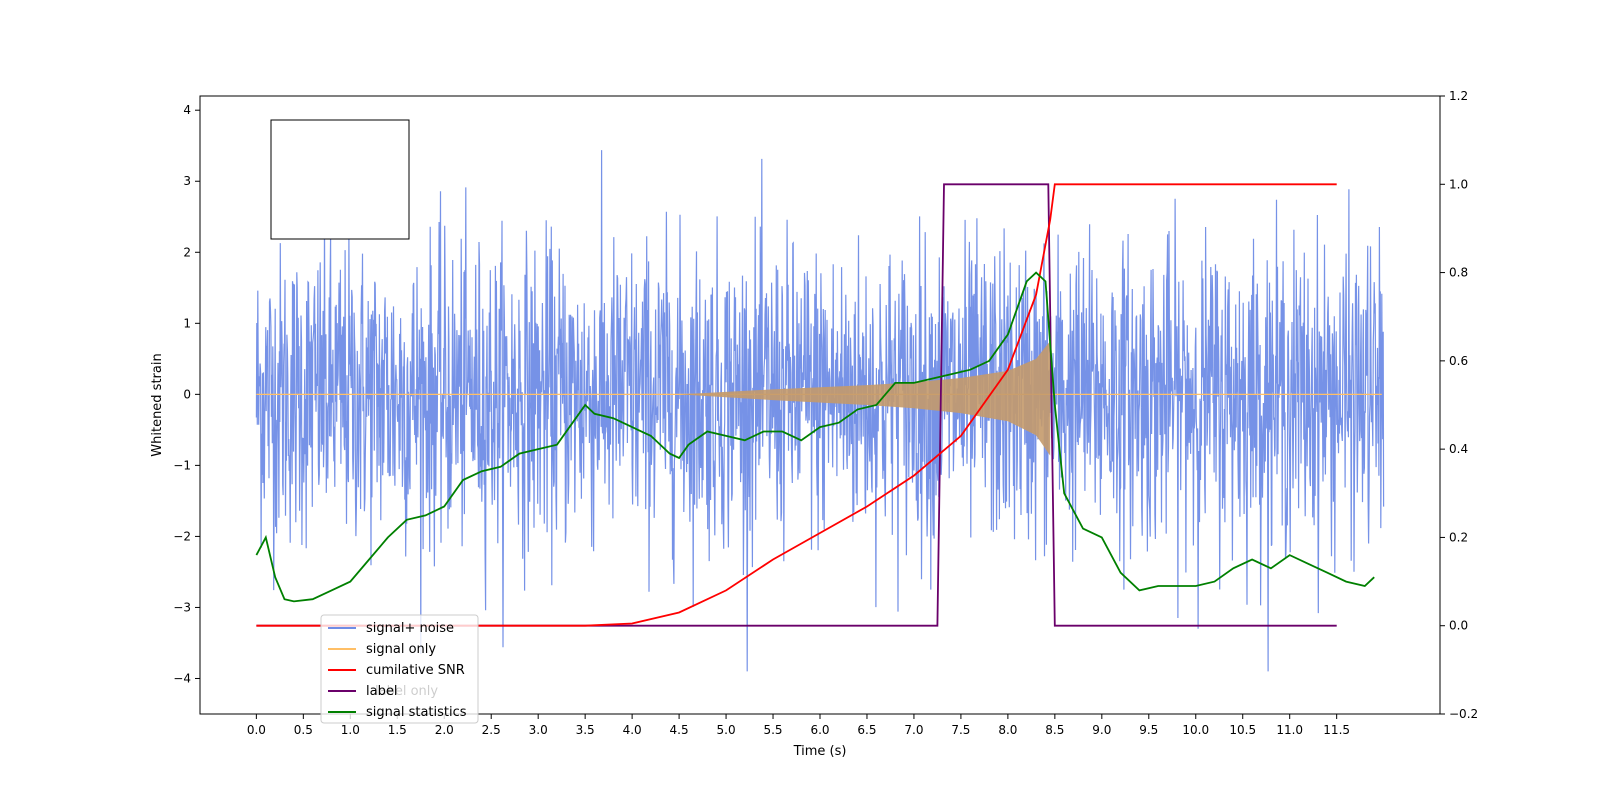 The image size is (1600, 800). What do you see at coordinates (187, 252) in the screenshot?
I see `y-tick-label: 2` at bounding box center [187, 252].